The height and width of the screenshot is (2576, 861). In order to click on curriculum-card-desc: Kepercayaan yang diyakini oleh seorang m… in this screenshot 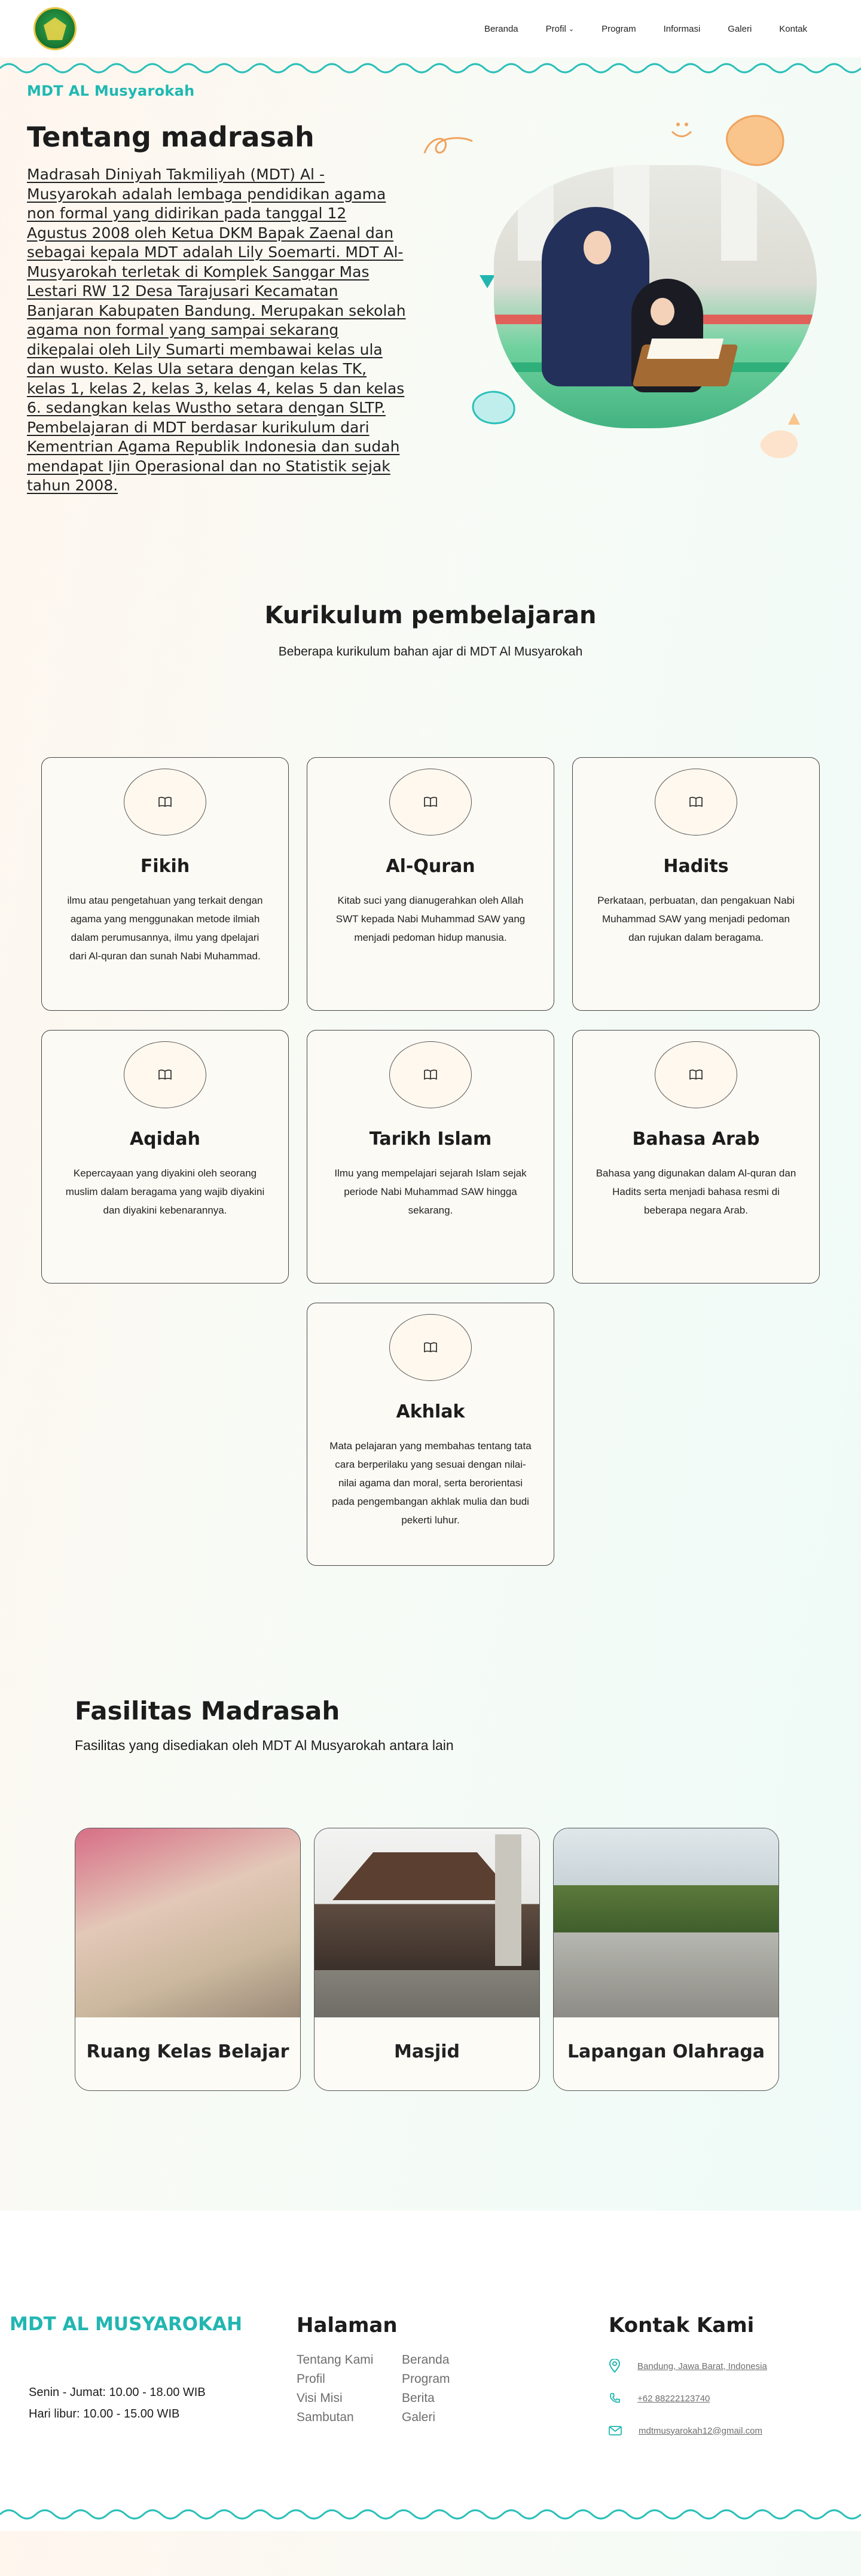, I will do `click(165, 1191)`.